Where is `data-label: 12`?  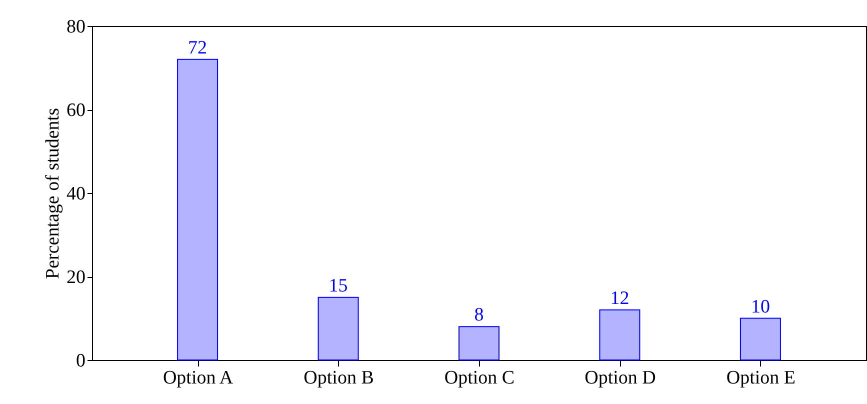 data-label: 12 is located at coordinates (620, 298).